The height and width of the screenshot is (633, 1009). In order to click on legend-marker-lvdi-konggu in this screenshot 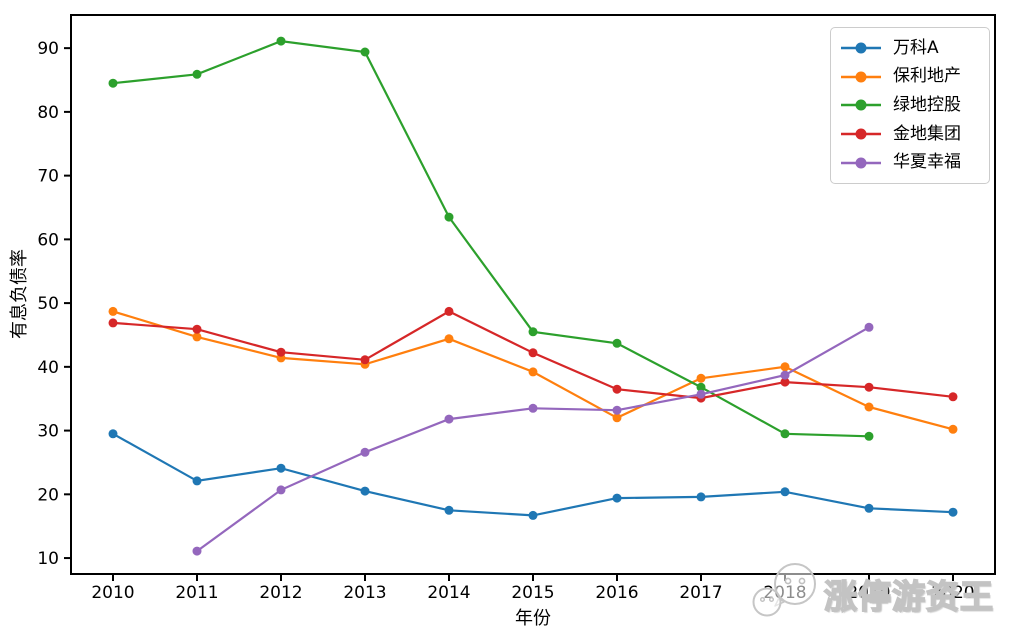, I will do `click(861, 105)`.